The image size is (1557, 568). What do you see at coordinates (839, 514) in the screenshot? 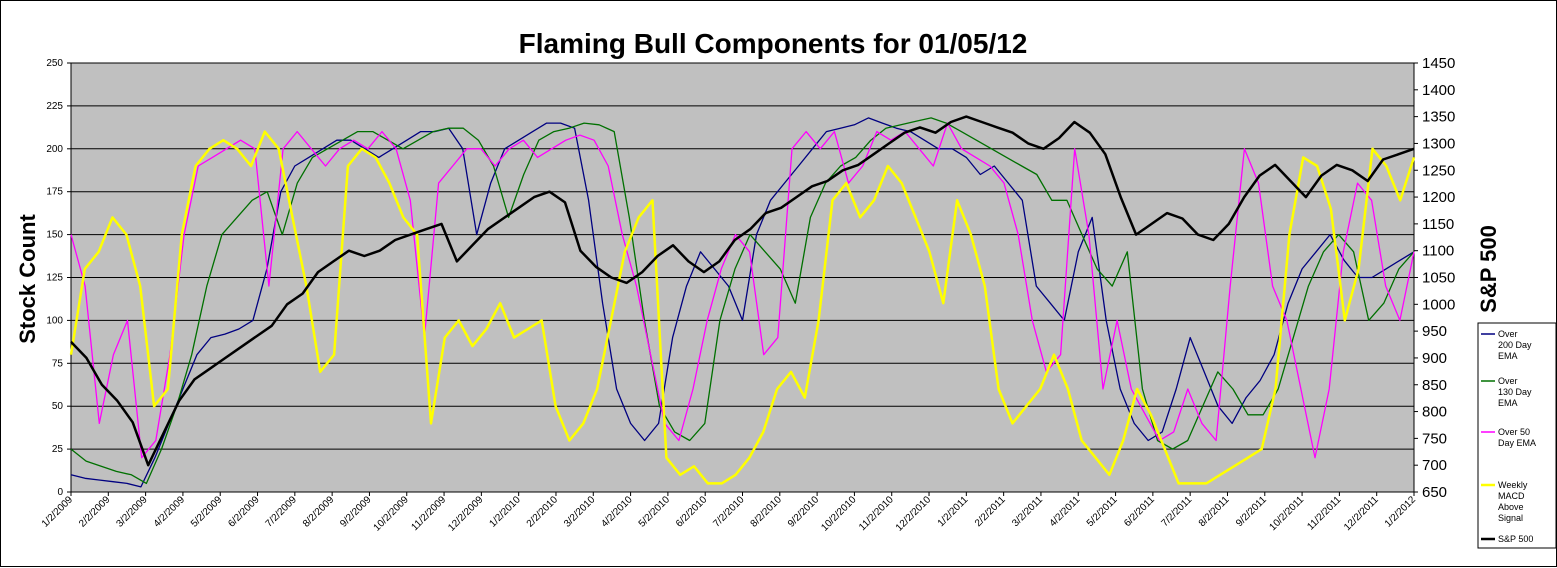
I see `x-tick-label: 10/2/2010` at bounding box center [839, 514].